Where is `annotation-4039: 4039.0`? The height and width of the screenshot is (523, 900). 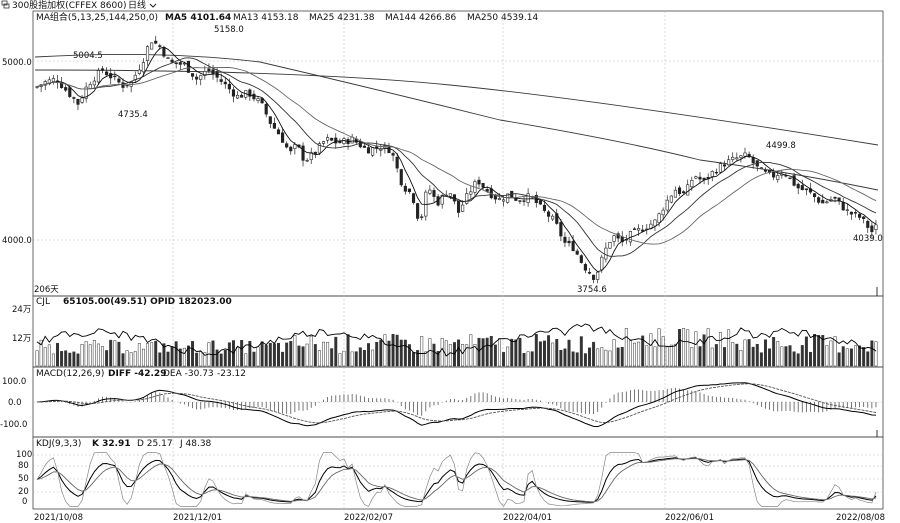
annotation-4039: 4039.0 is located at coordinates (868, 239).